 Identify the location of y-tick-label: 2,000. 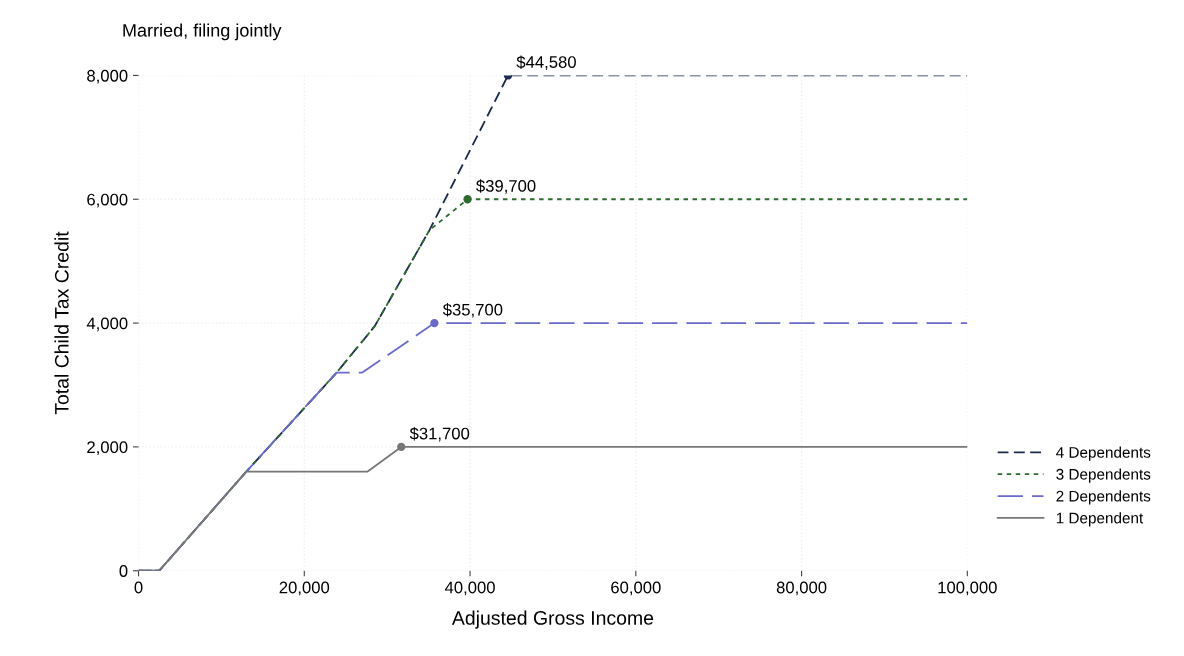
(107, 448).